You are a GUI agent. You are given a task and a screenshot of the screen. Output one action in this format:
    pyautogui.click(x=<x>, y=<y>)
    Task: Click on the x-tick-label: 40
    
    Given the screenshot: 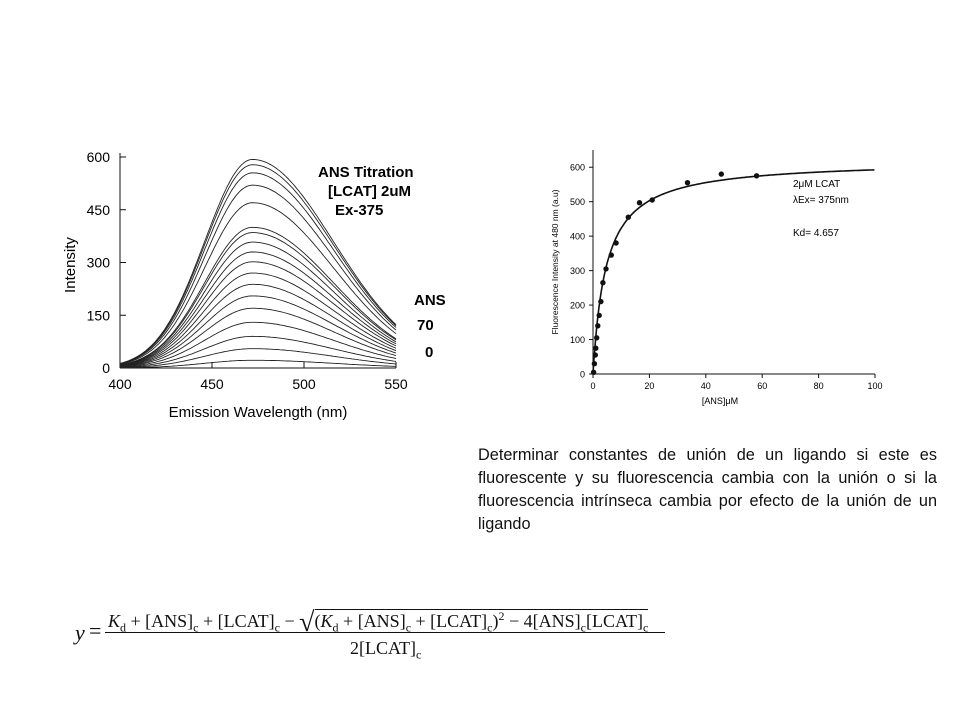 What is the action you would take?
    pyautogui.click(x=706, y=386)
    